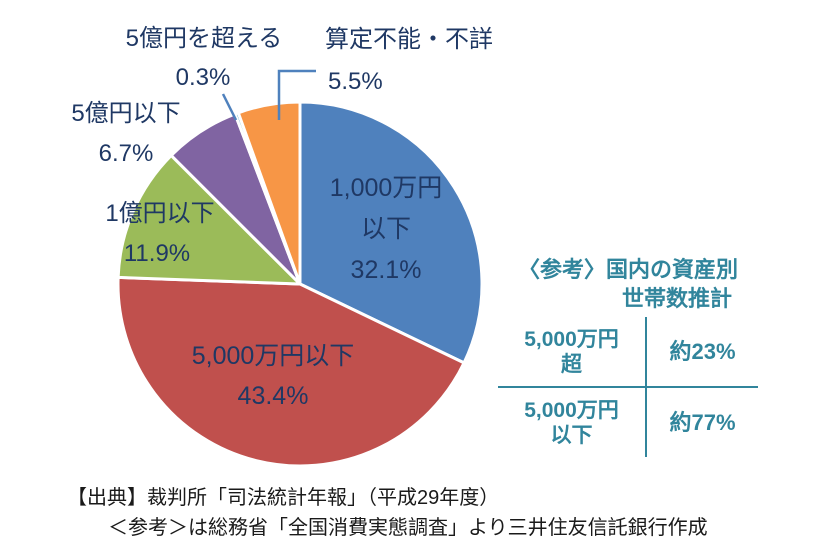  What do you see at coordinates (126, 113) in the screenshot?
I see `label-under-500m: 5億円以下` at bounding box center [126, 113].